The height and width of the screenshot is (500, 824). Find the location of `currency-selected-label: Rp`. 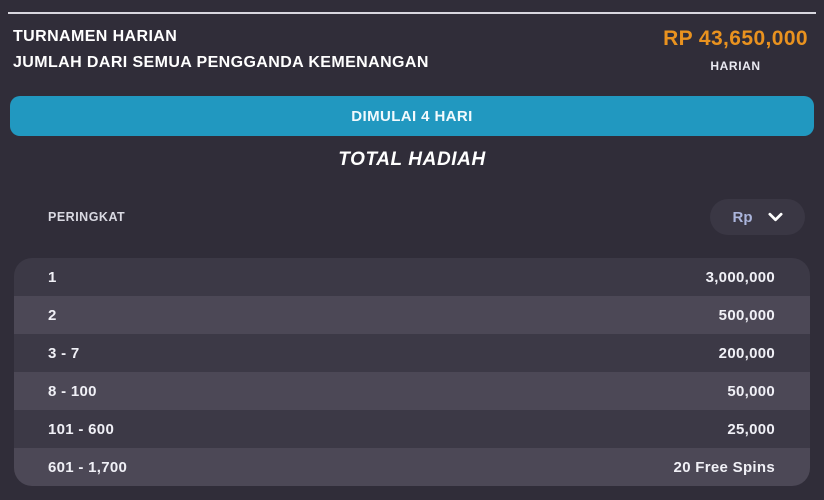

currency-selected-label: Rp is located at coordinates (742, 217).